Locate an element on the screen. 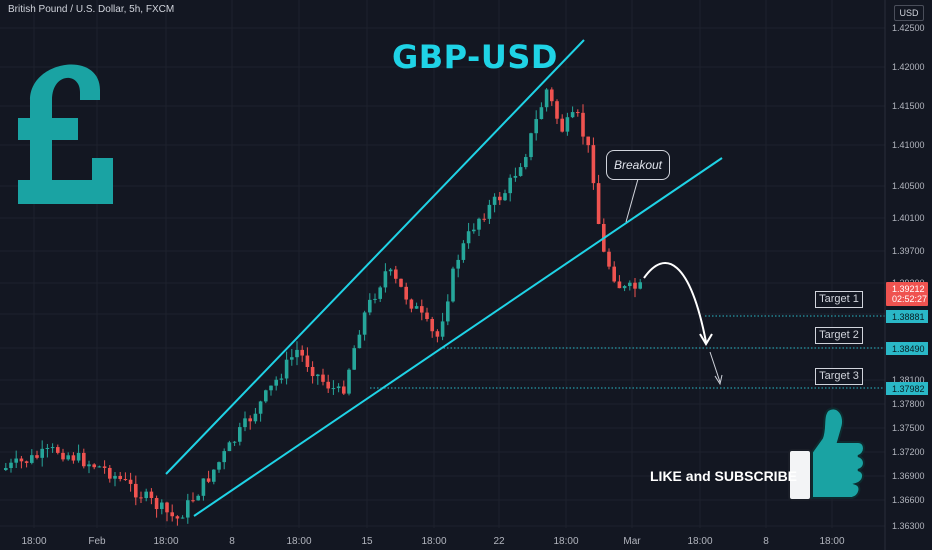  price-tick-label: 1.37200 is located at coordinates (908, 452).